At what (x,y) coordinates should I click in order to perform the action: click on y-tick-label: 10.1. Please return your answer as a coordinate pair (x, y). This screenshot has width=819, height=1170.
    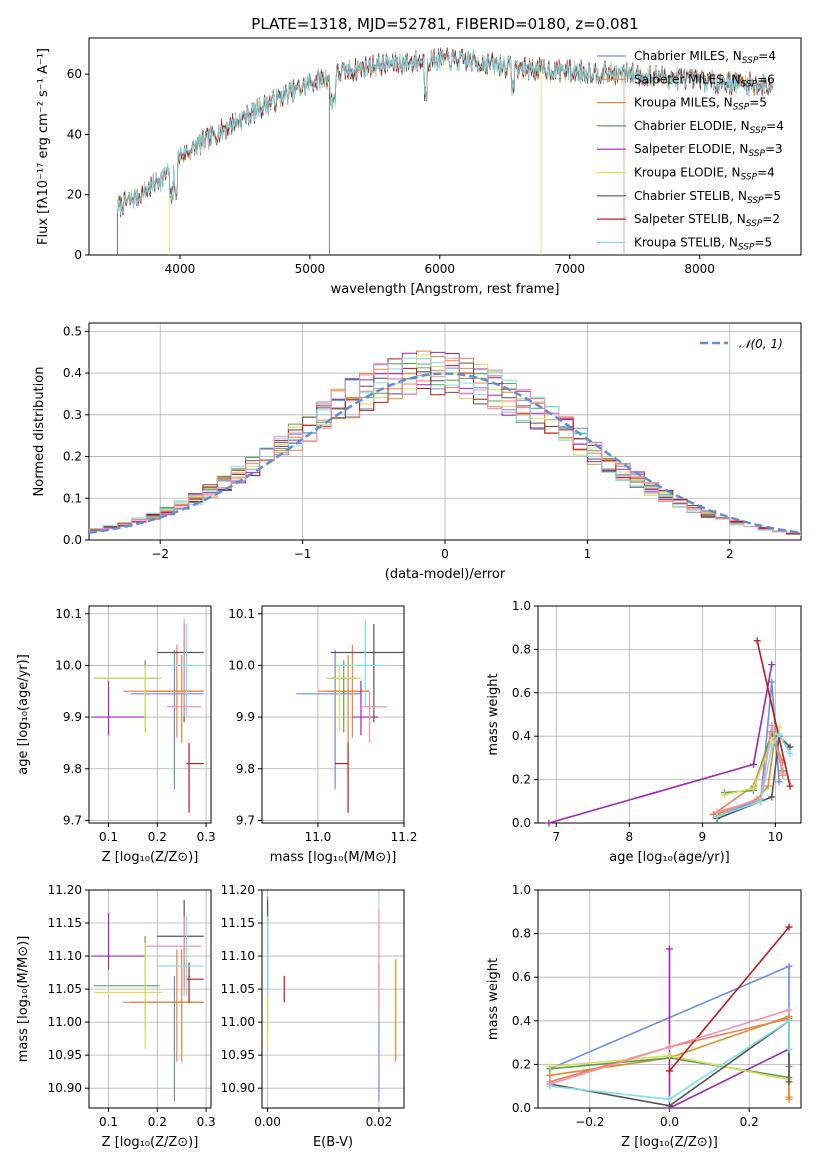
    Looking at the image, I should click on (68, 614).